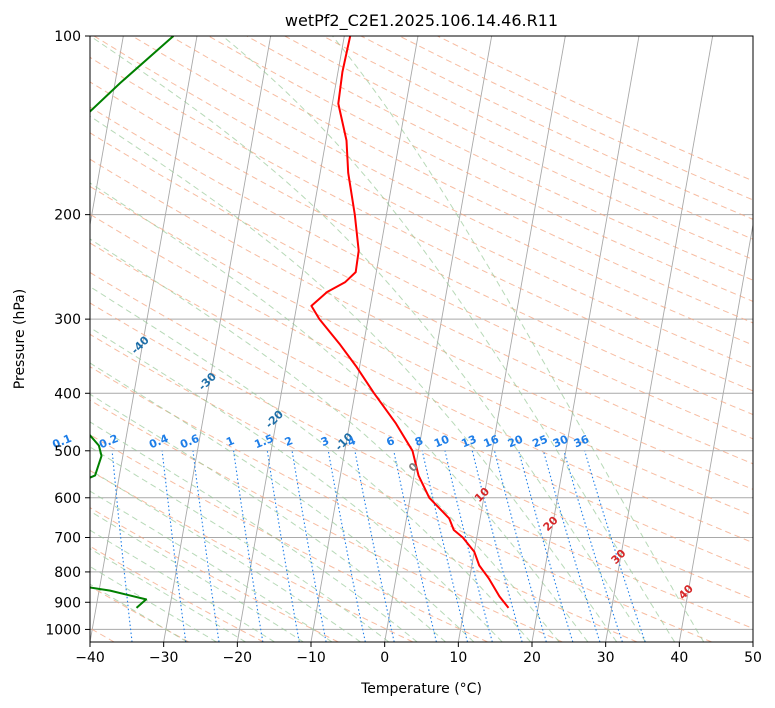 Image resolution: width=775 pixels, height=708 pixels. Describe the element at coordinates (63, 630) in the screenshot. I see `y-tick-label: 1000` at that location.